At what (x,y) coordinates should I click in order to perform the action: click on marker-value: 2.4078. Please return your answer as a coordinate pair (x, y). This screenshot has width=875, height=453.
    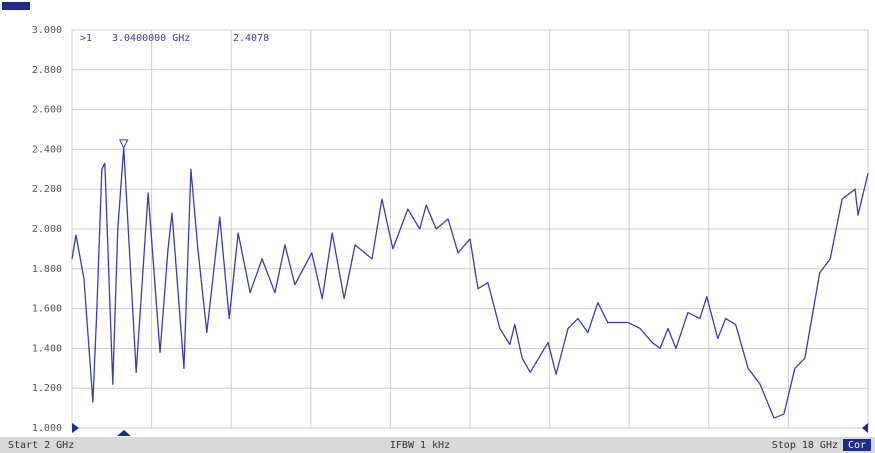
    Looking at the image, I should click on (251, 38).